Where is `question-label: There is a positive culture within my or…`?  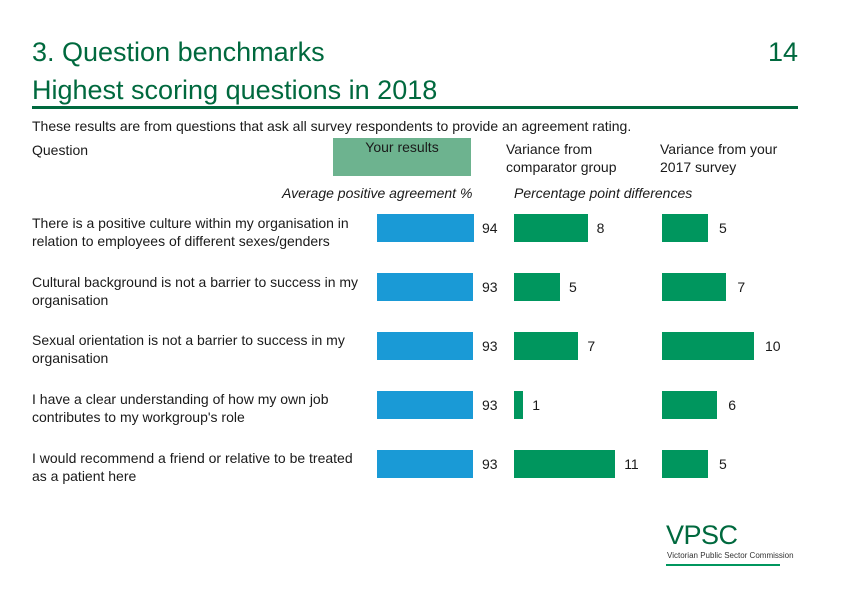 question-label: There is a positive culture within my or… is located at coordinates (190, 232).